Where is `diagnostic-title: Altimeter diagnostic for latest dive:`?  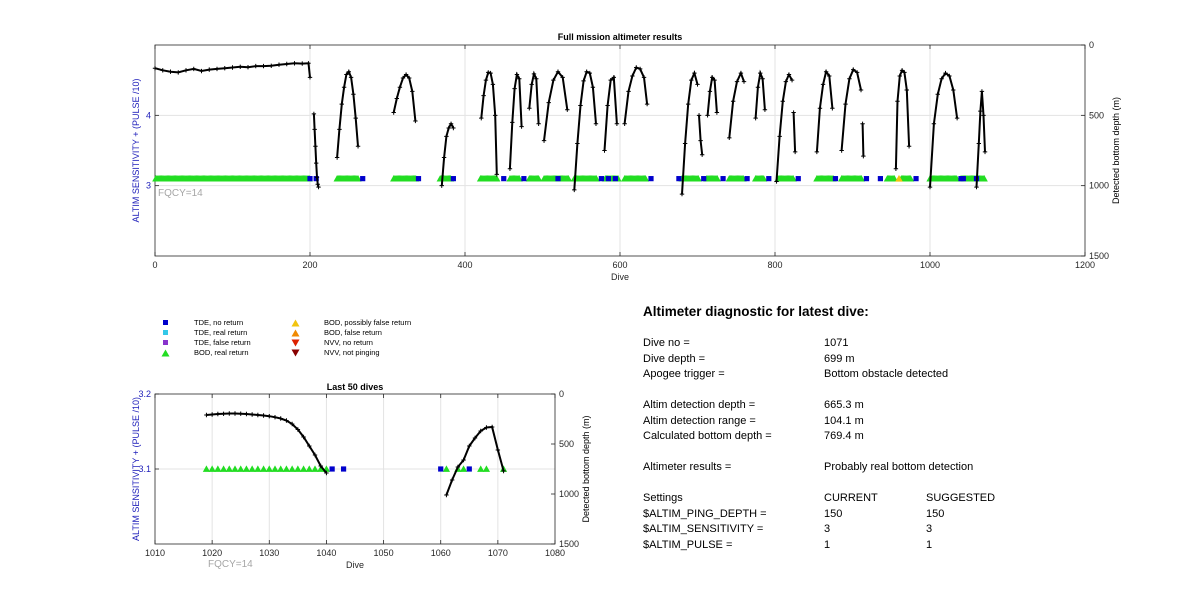 diagnostic-title: Altimeter diagnostic for latest dive: is located at coordinates (756, 311).